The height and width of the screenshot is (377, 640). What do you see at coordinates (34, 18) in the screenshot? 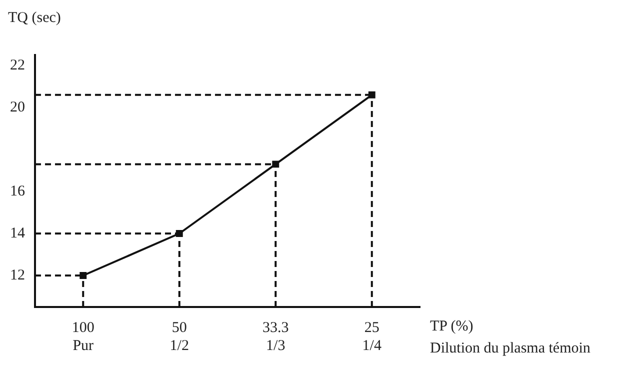
I see `y-axis-title: TQ (sec)` at bounding box center [34, 18].